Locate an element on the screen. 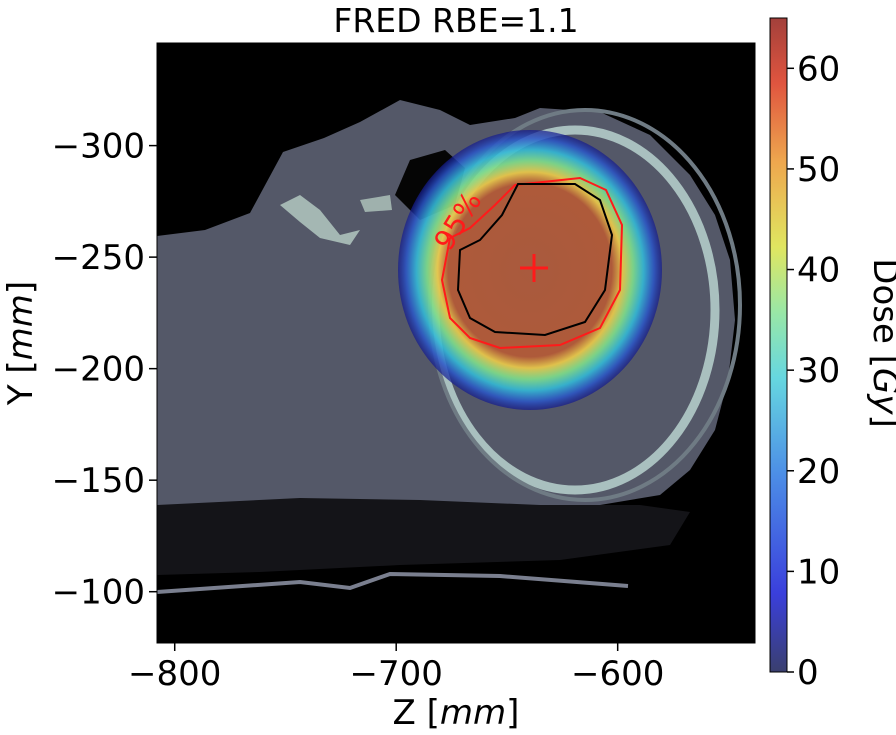  ct-lower-shadow is located at coordinates (423, 536).